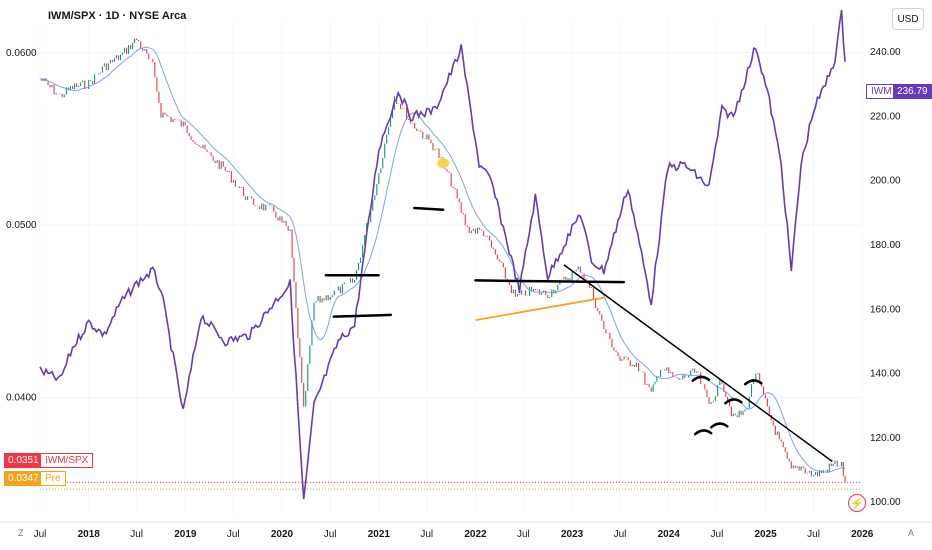 Image resolution: width=932 pixels, height=550 pixels. I want to click on right-tick-label: 100.00, so click(885, 502).